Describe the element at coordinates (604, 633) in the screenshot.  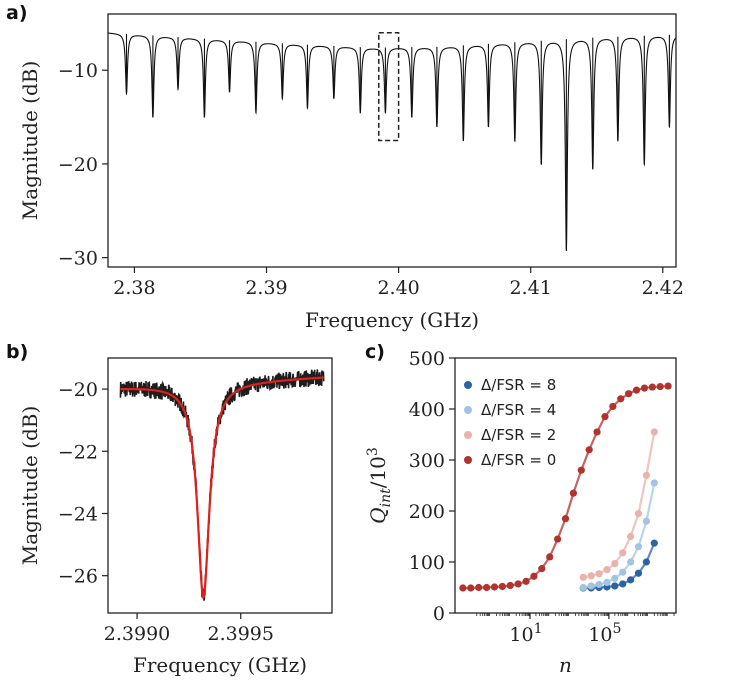
I see `panel-c-xtick-label: 105` at that location.